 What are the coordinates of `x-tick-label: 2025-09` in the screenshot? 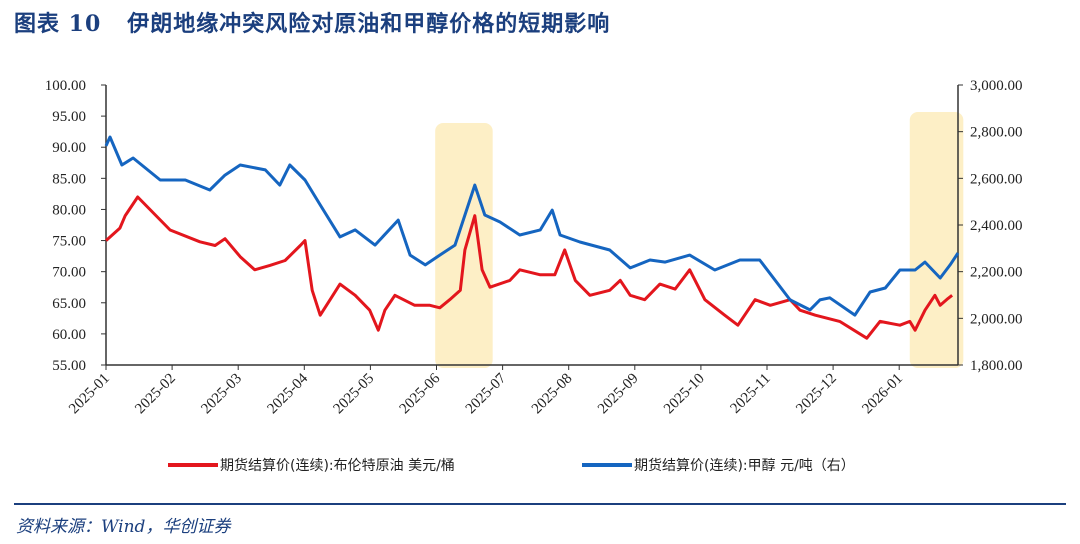 It's located at (618, 394).